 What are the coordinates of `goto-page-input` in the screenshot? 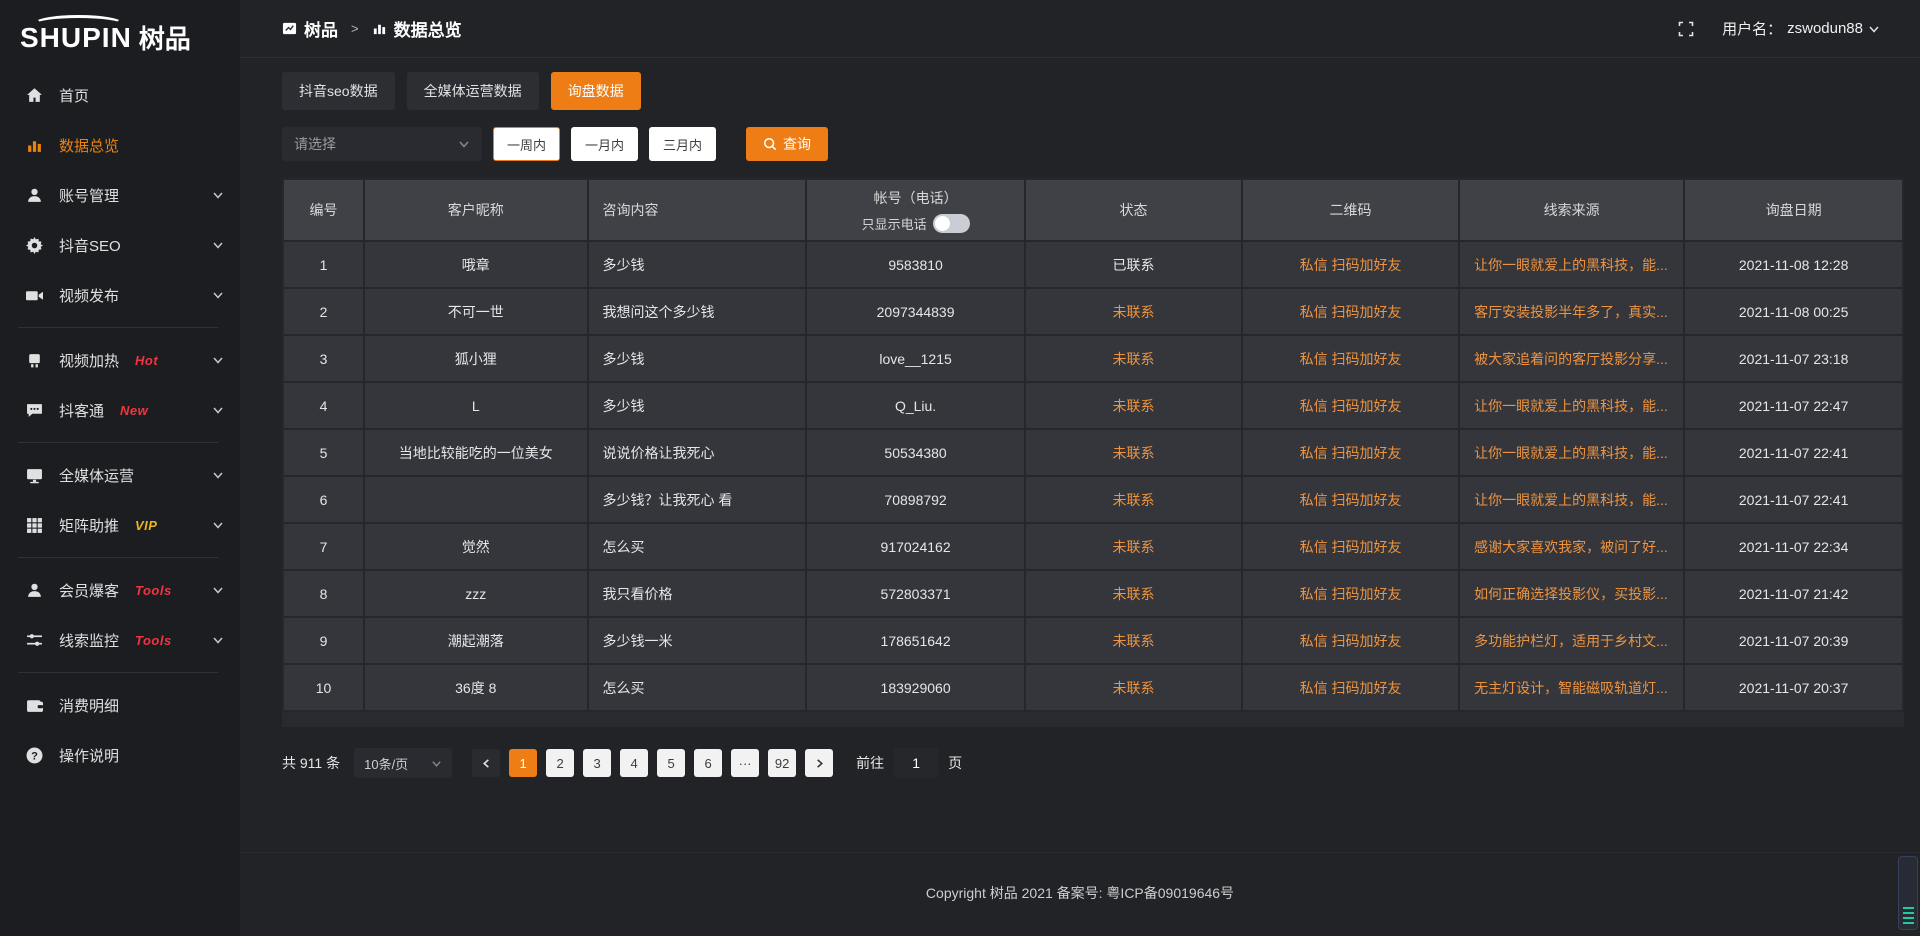 It's located at (916, 763).